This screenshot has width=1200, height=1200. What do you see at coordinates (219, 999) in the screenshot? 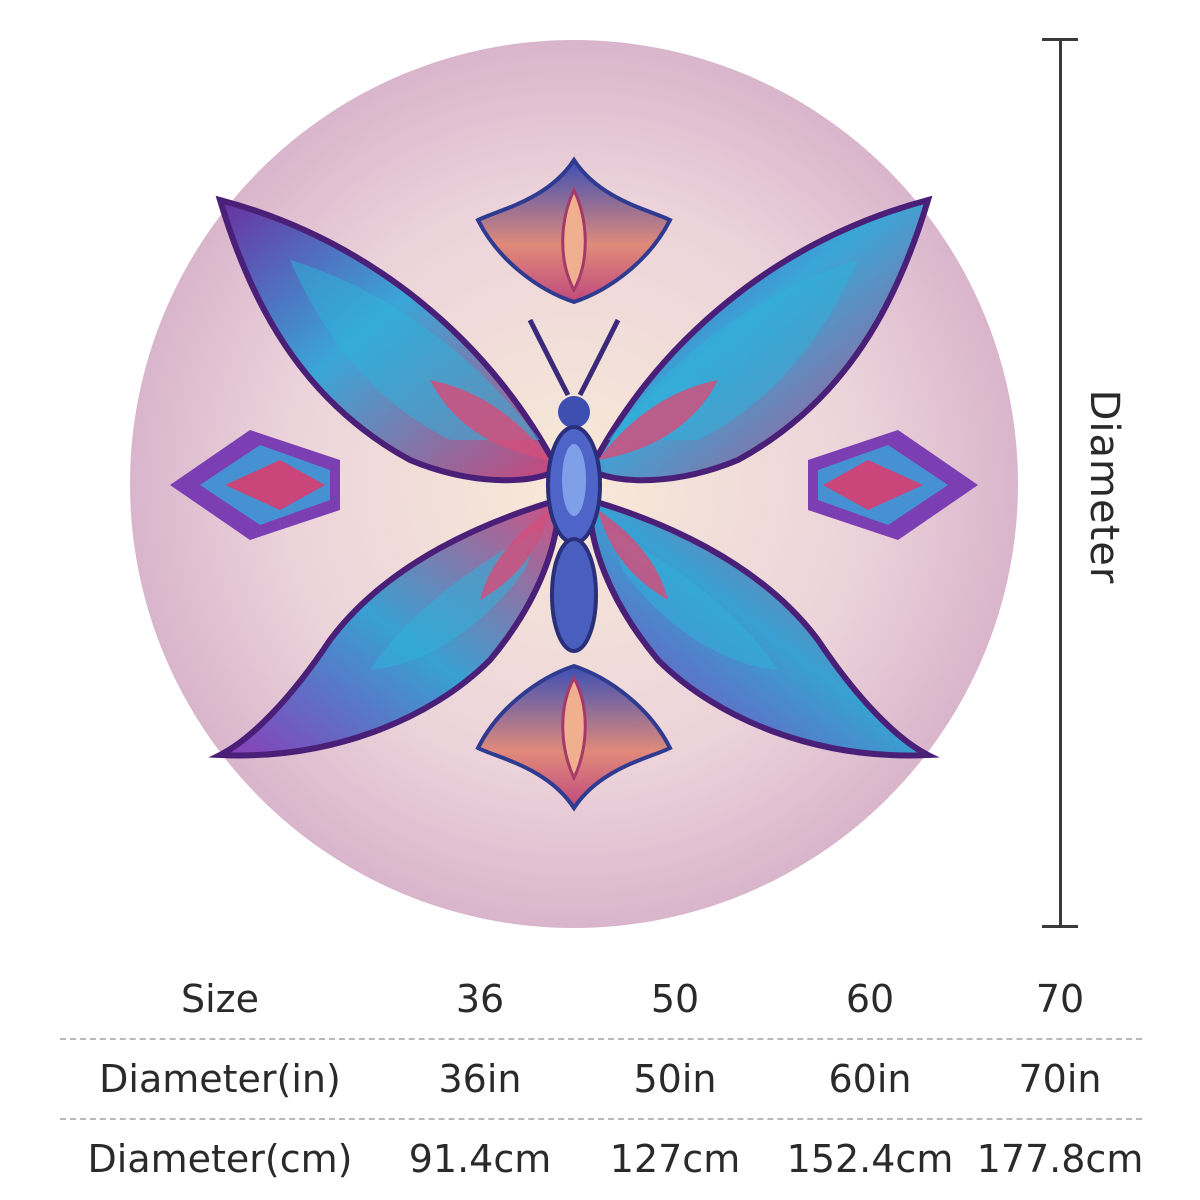
I see `row-header-size: Size` at bounding box center [219, 999].